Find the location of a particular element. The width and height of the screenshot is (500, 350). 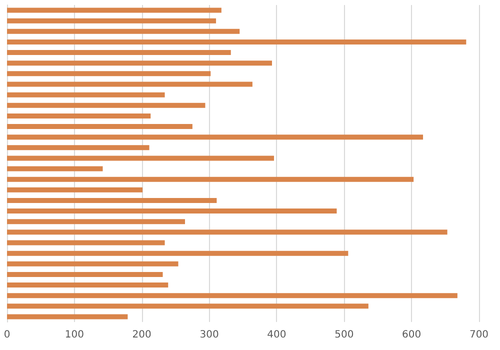

x-tick-label: 400 is located at coordinates (276, 335).